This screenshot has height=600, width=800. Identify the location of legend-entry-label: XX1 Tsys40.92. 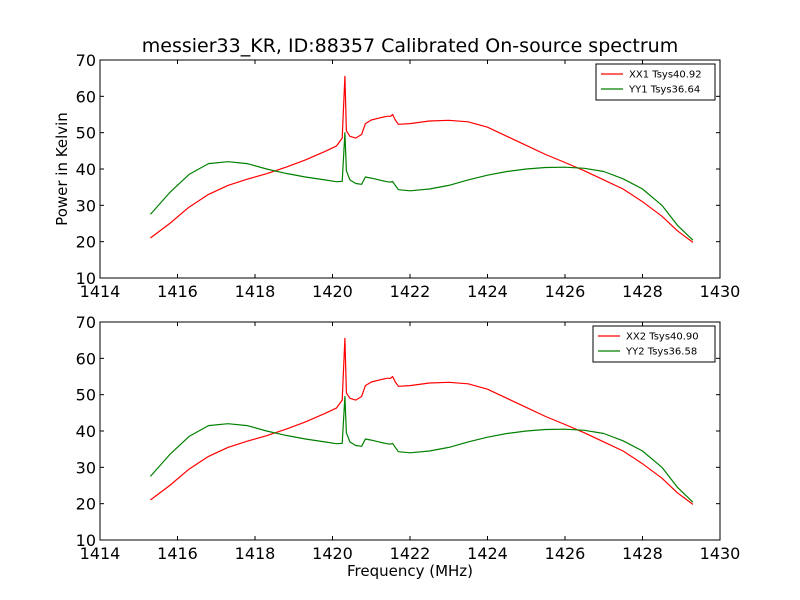
(665, 75).